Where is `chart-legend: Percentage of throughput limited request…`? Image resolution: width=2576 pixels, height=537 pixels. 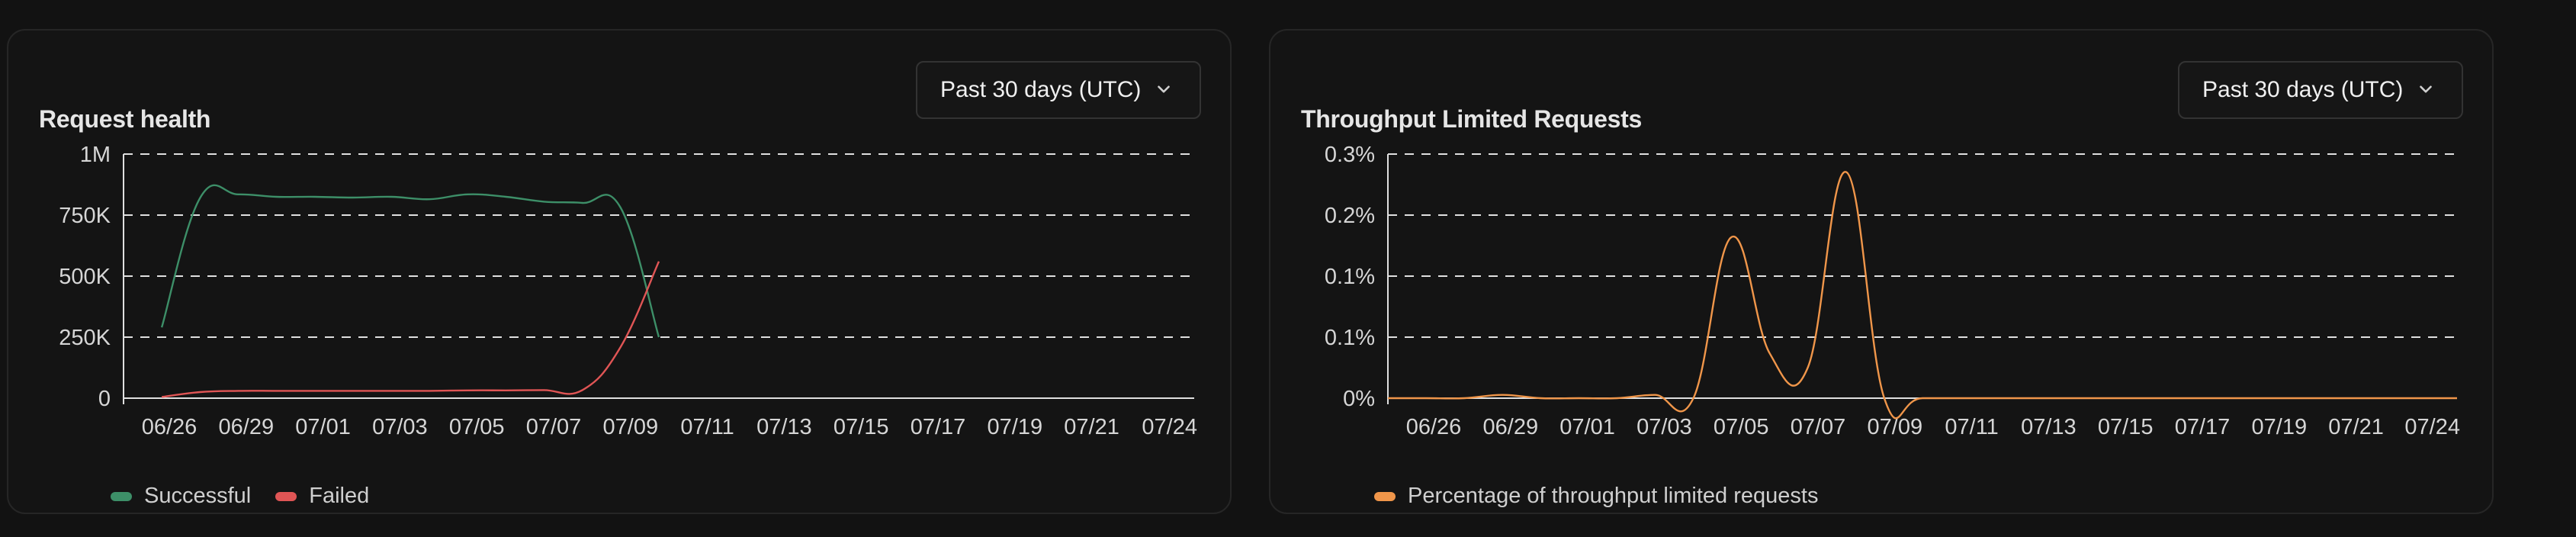
chart-legend: Percentage of throughput limited request… is located at coordinates (1608, 496).